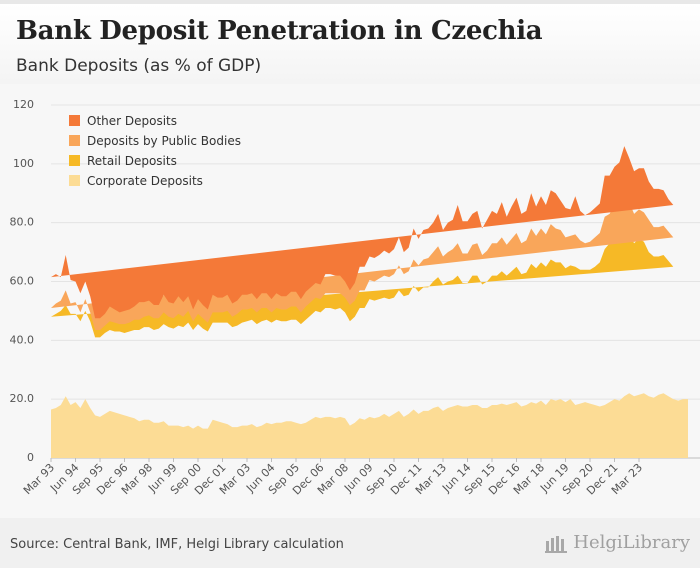 This screenshot has width=700, height=568. I want to click on legend-item-corporate-deposits: Corporate Deposits, so click(136, 181).